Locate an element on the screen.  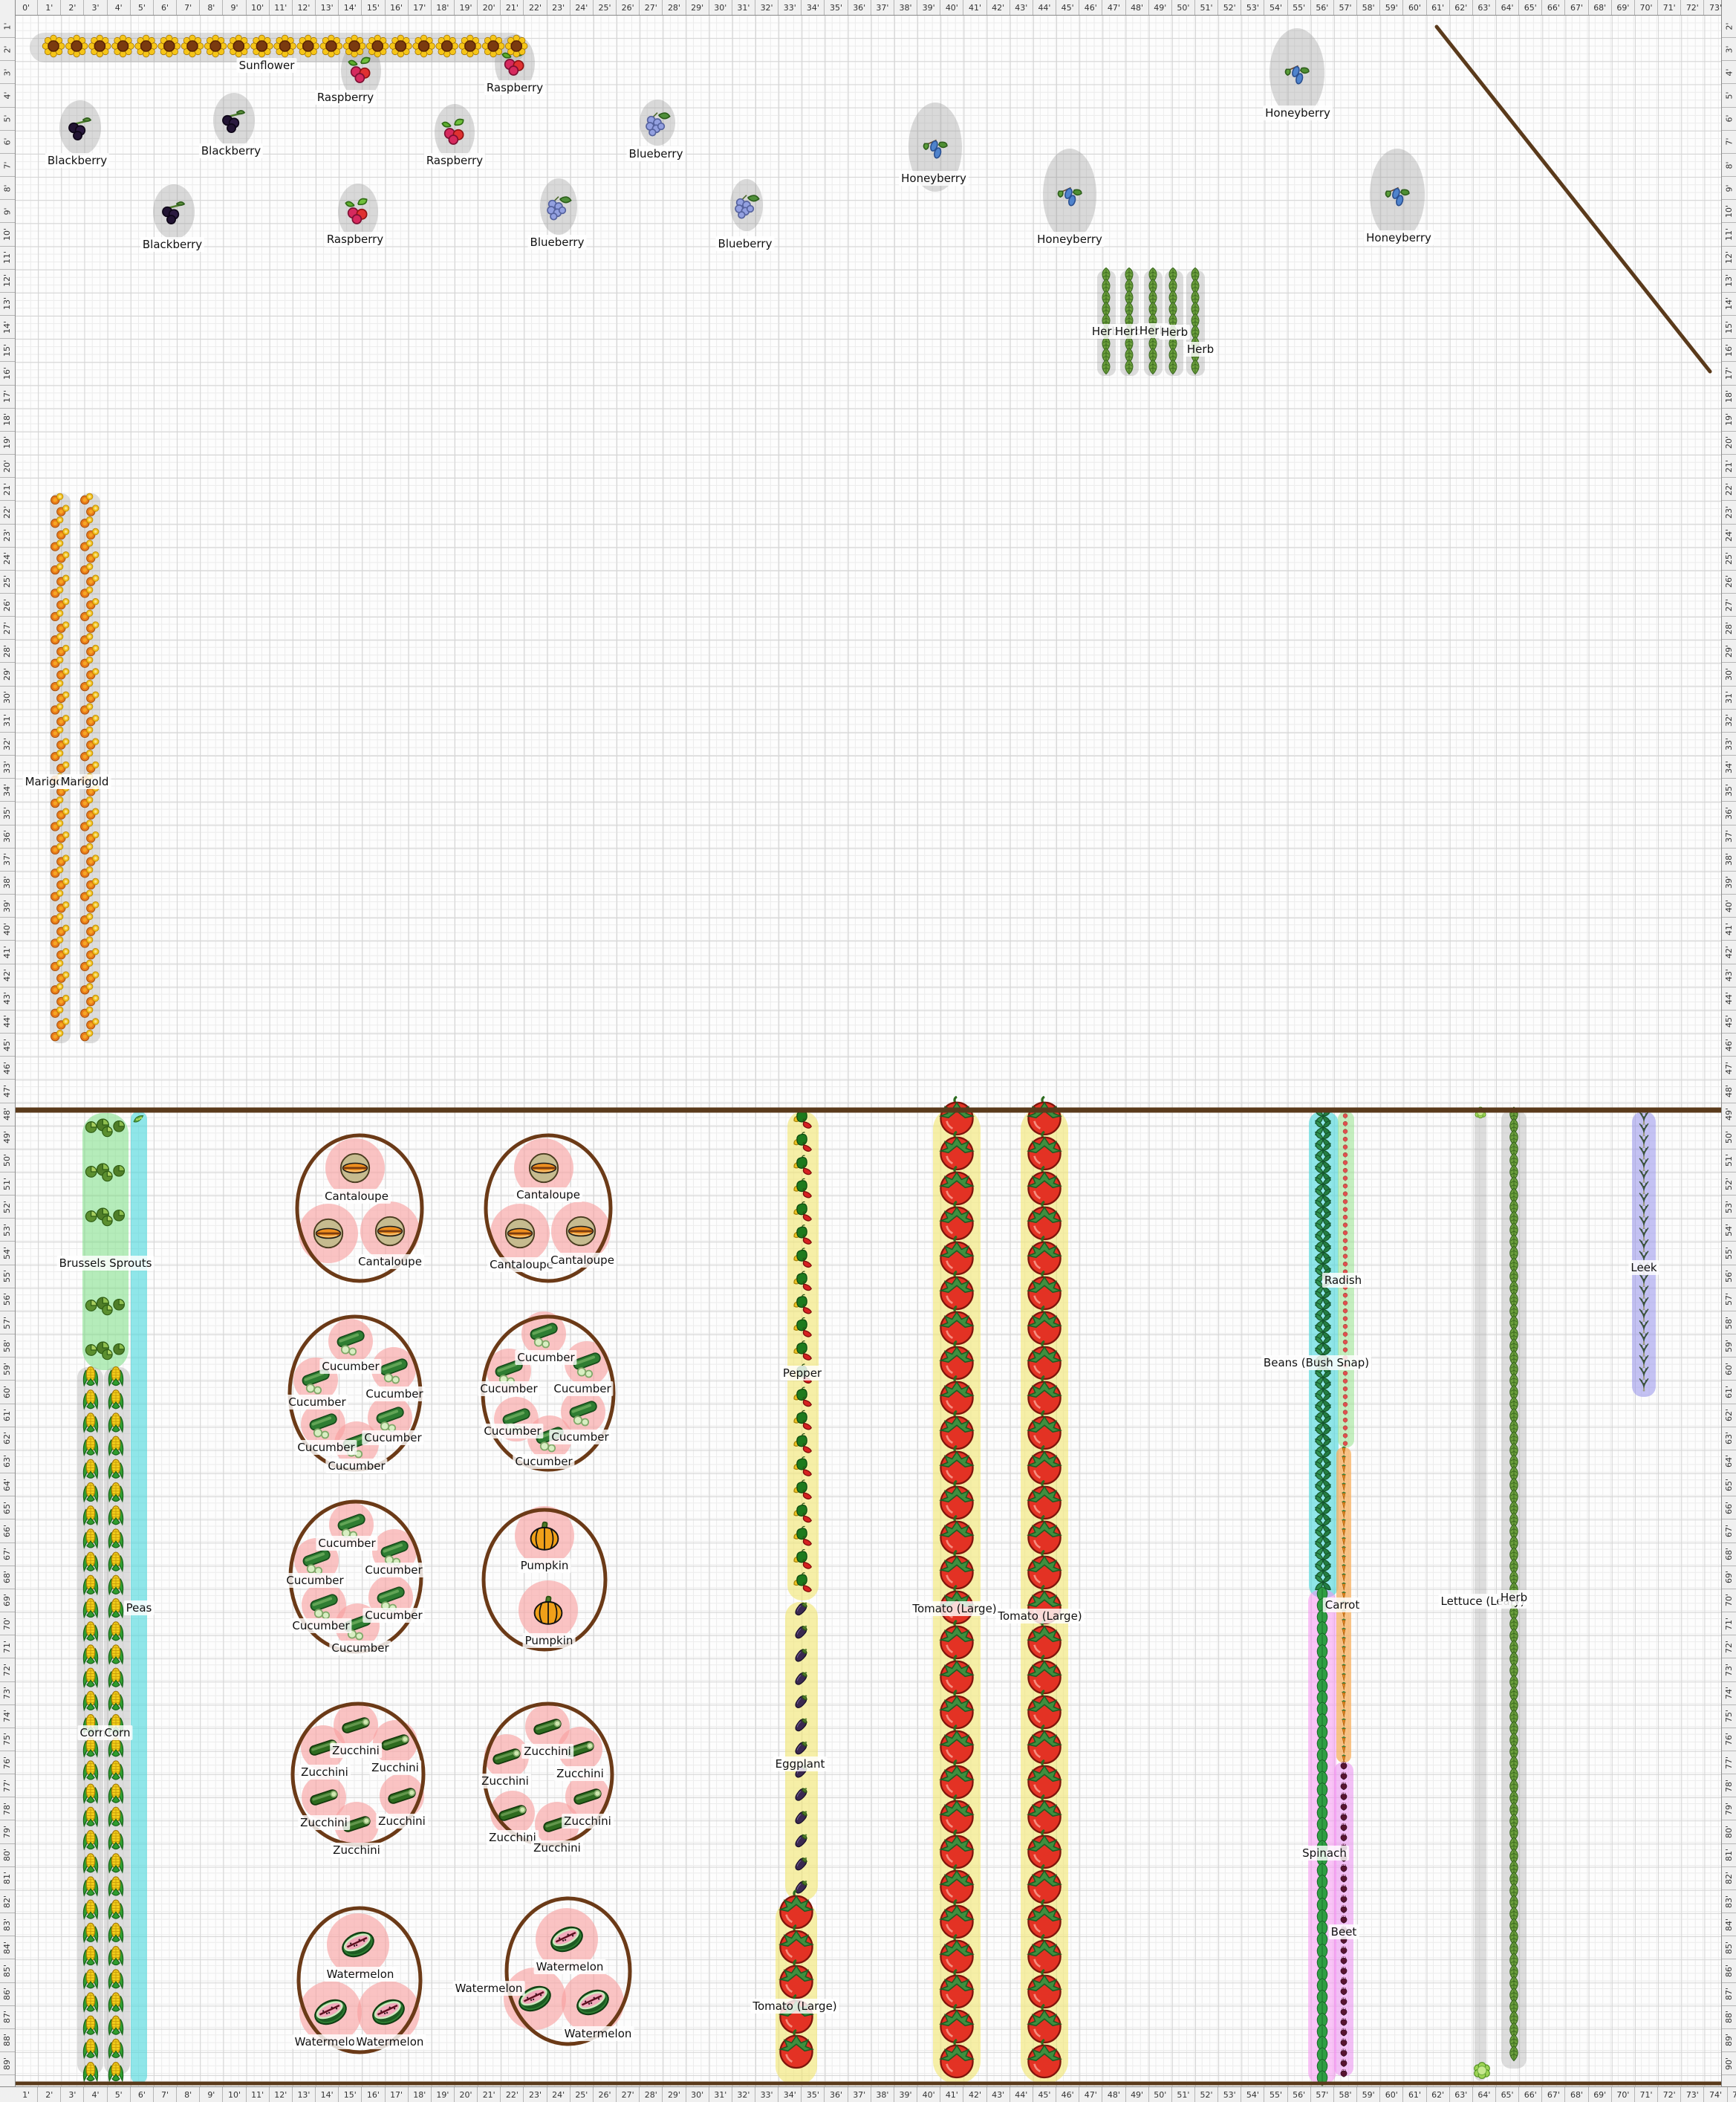
plant-icon-lettuce is located at coordinates (1482, 2070).